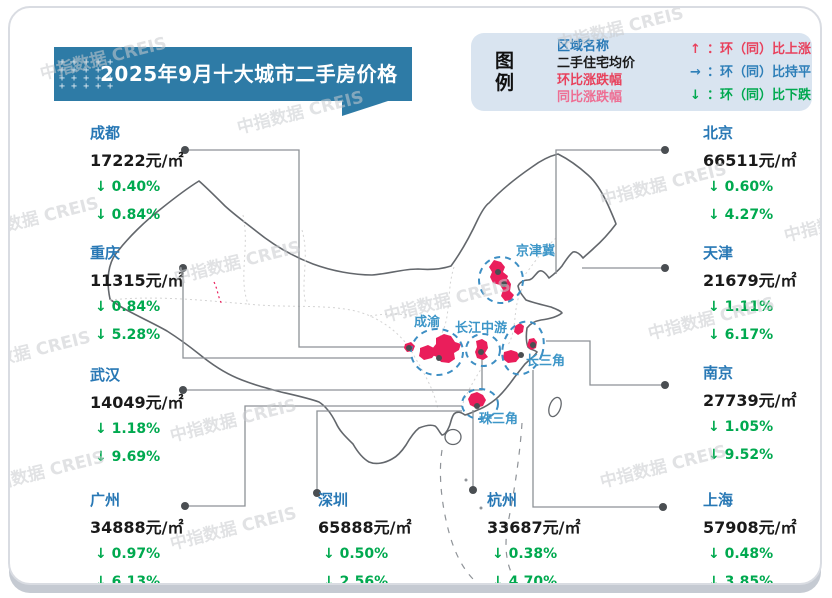 The height and width of the screenshot is (598, 832). What do you see at coordinates (545, 361) in the screenshot?
I see `region-label-changsanjiao: 长三角` at bounding box center [545, 361].